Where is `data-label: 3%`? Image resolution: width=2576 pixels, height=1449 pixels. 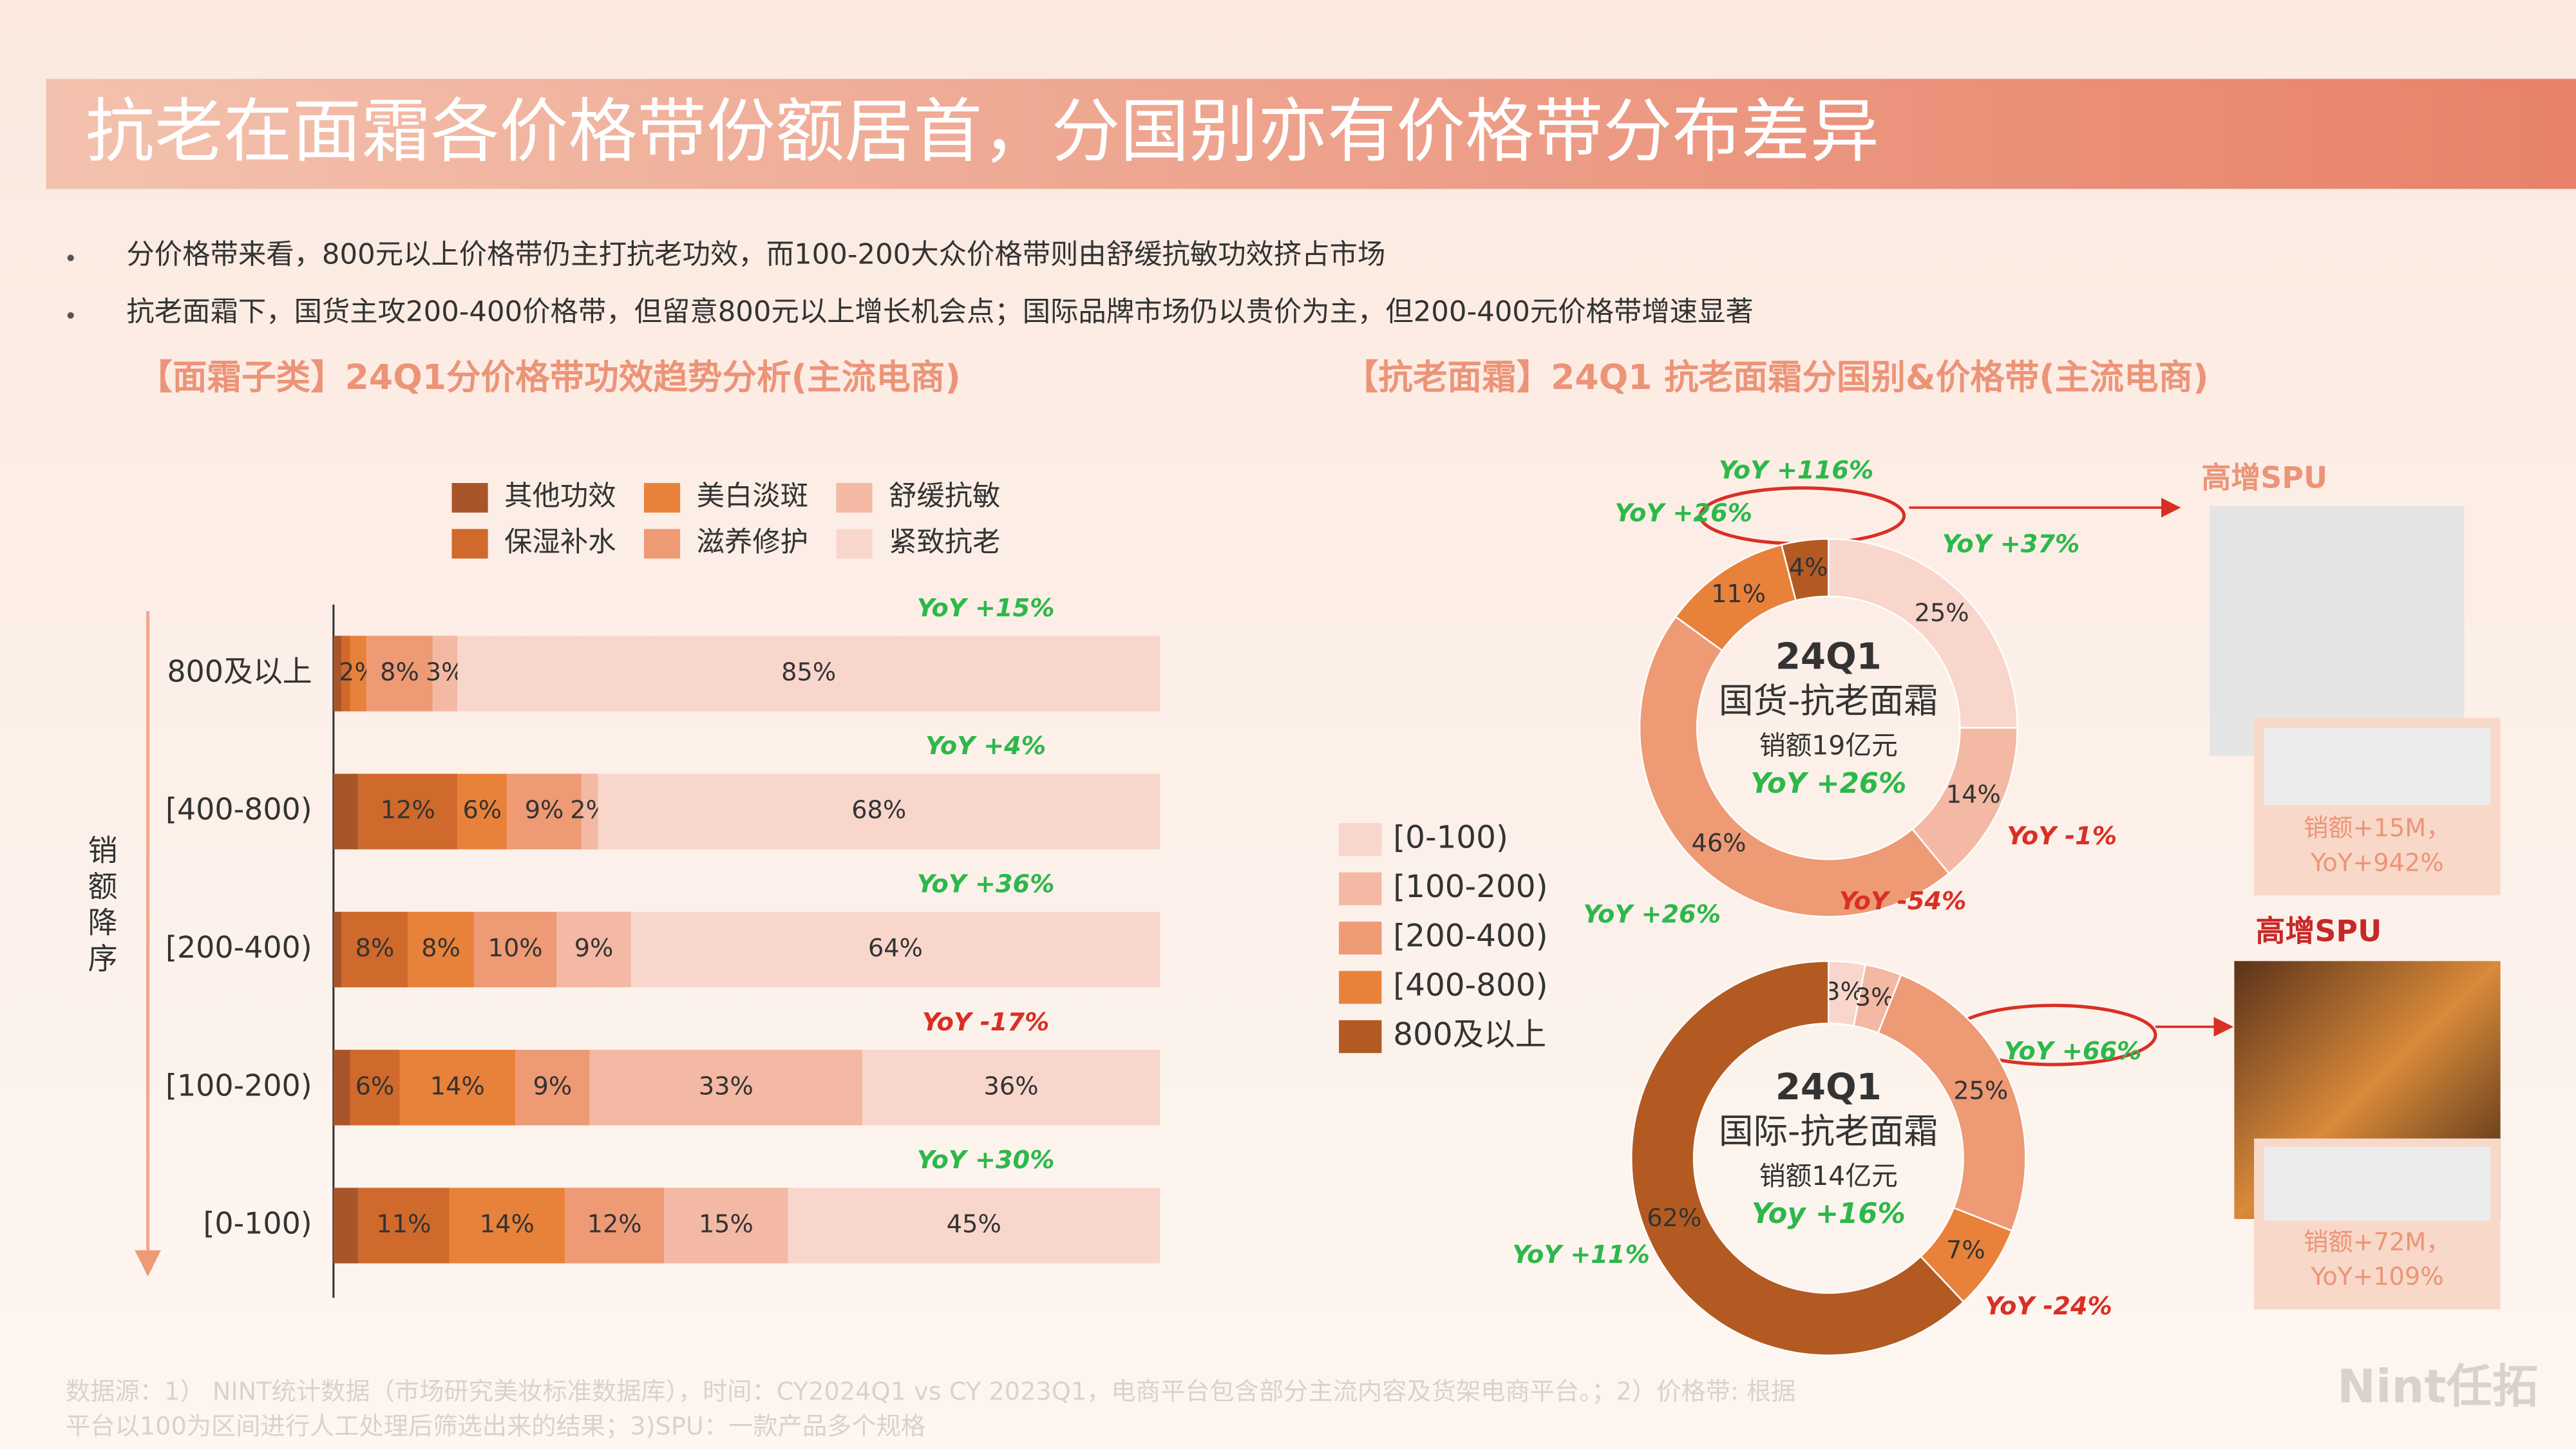
data-label: 3% is located at coordinates (1844, 991).